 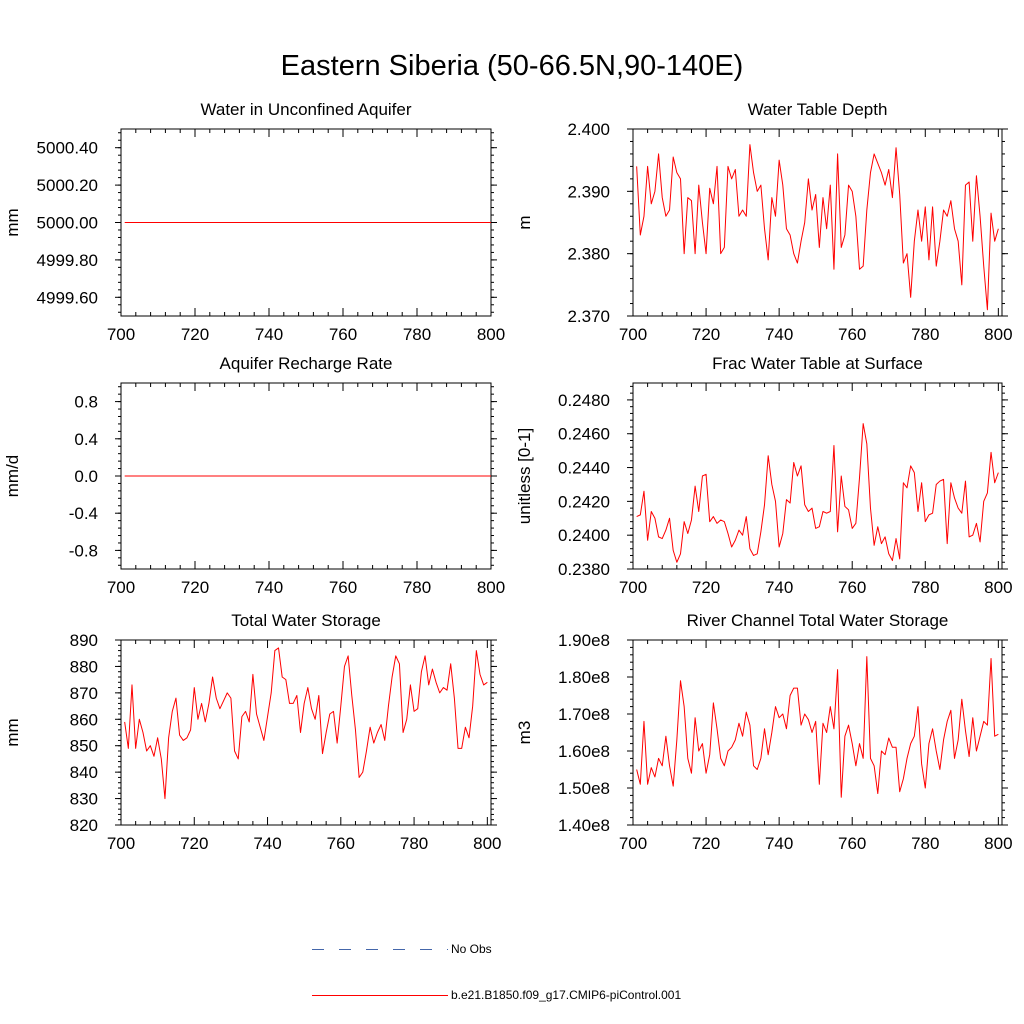 I want to click on panel-title: River Channel Total Water Storage, so click(x=818, y=620).